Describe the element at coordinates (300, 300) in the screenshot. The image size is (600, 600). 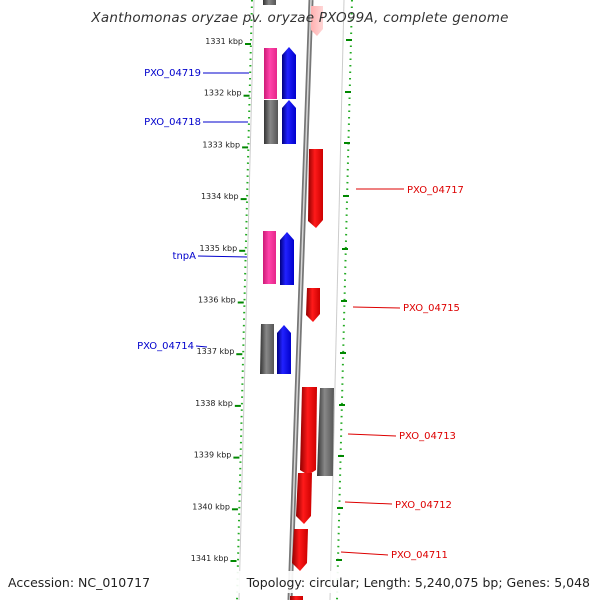
I see `backbone-inner` at that location.